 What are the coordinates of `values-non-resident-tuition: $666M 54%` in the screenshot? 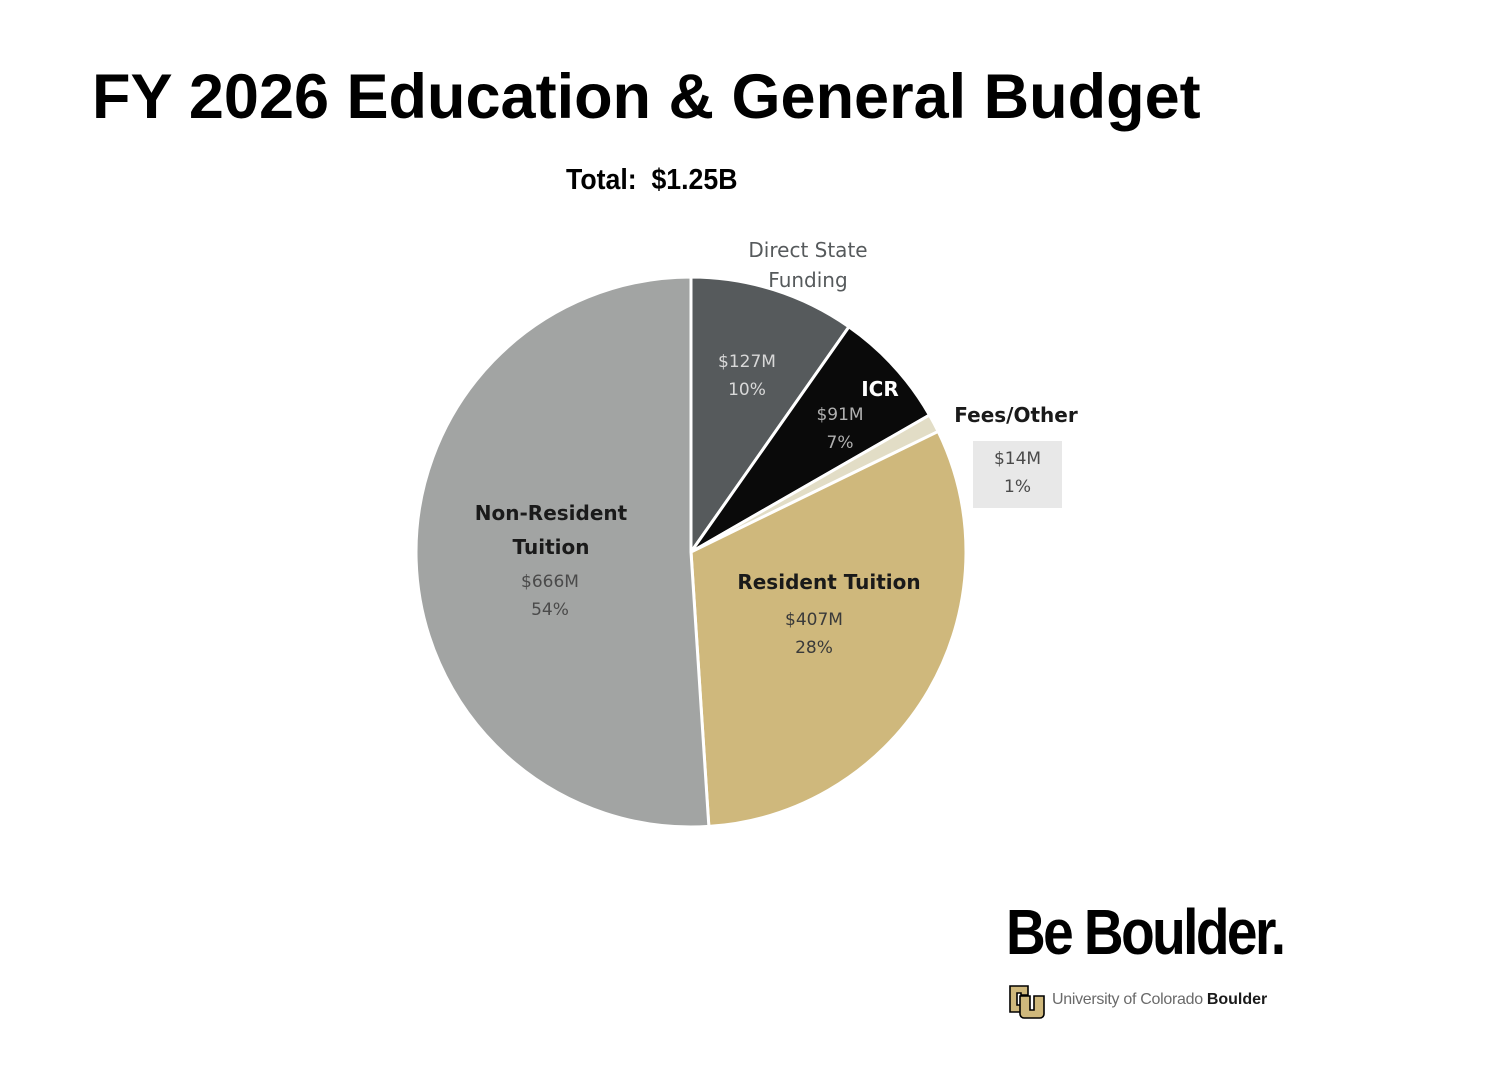 It's located at (550, 596).